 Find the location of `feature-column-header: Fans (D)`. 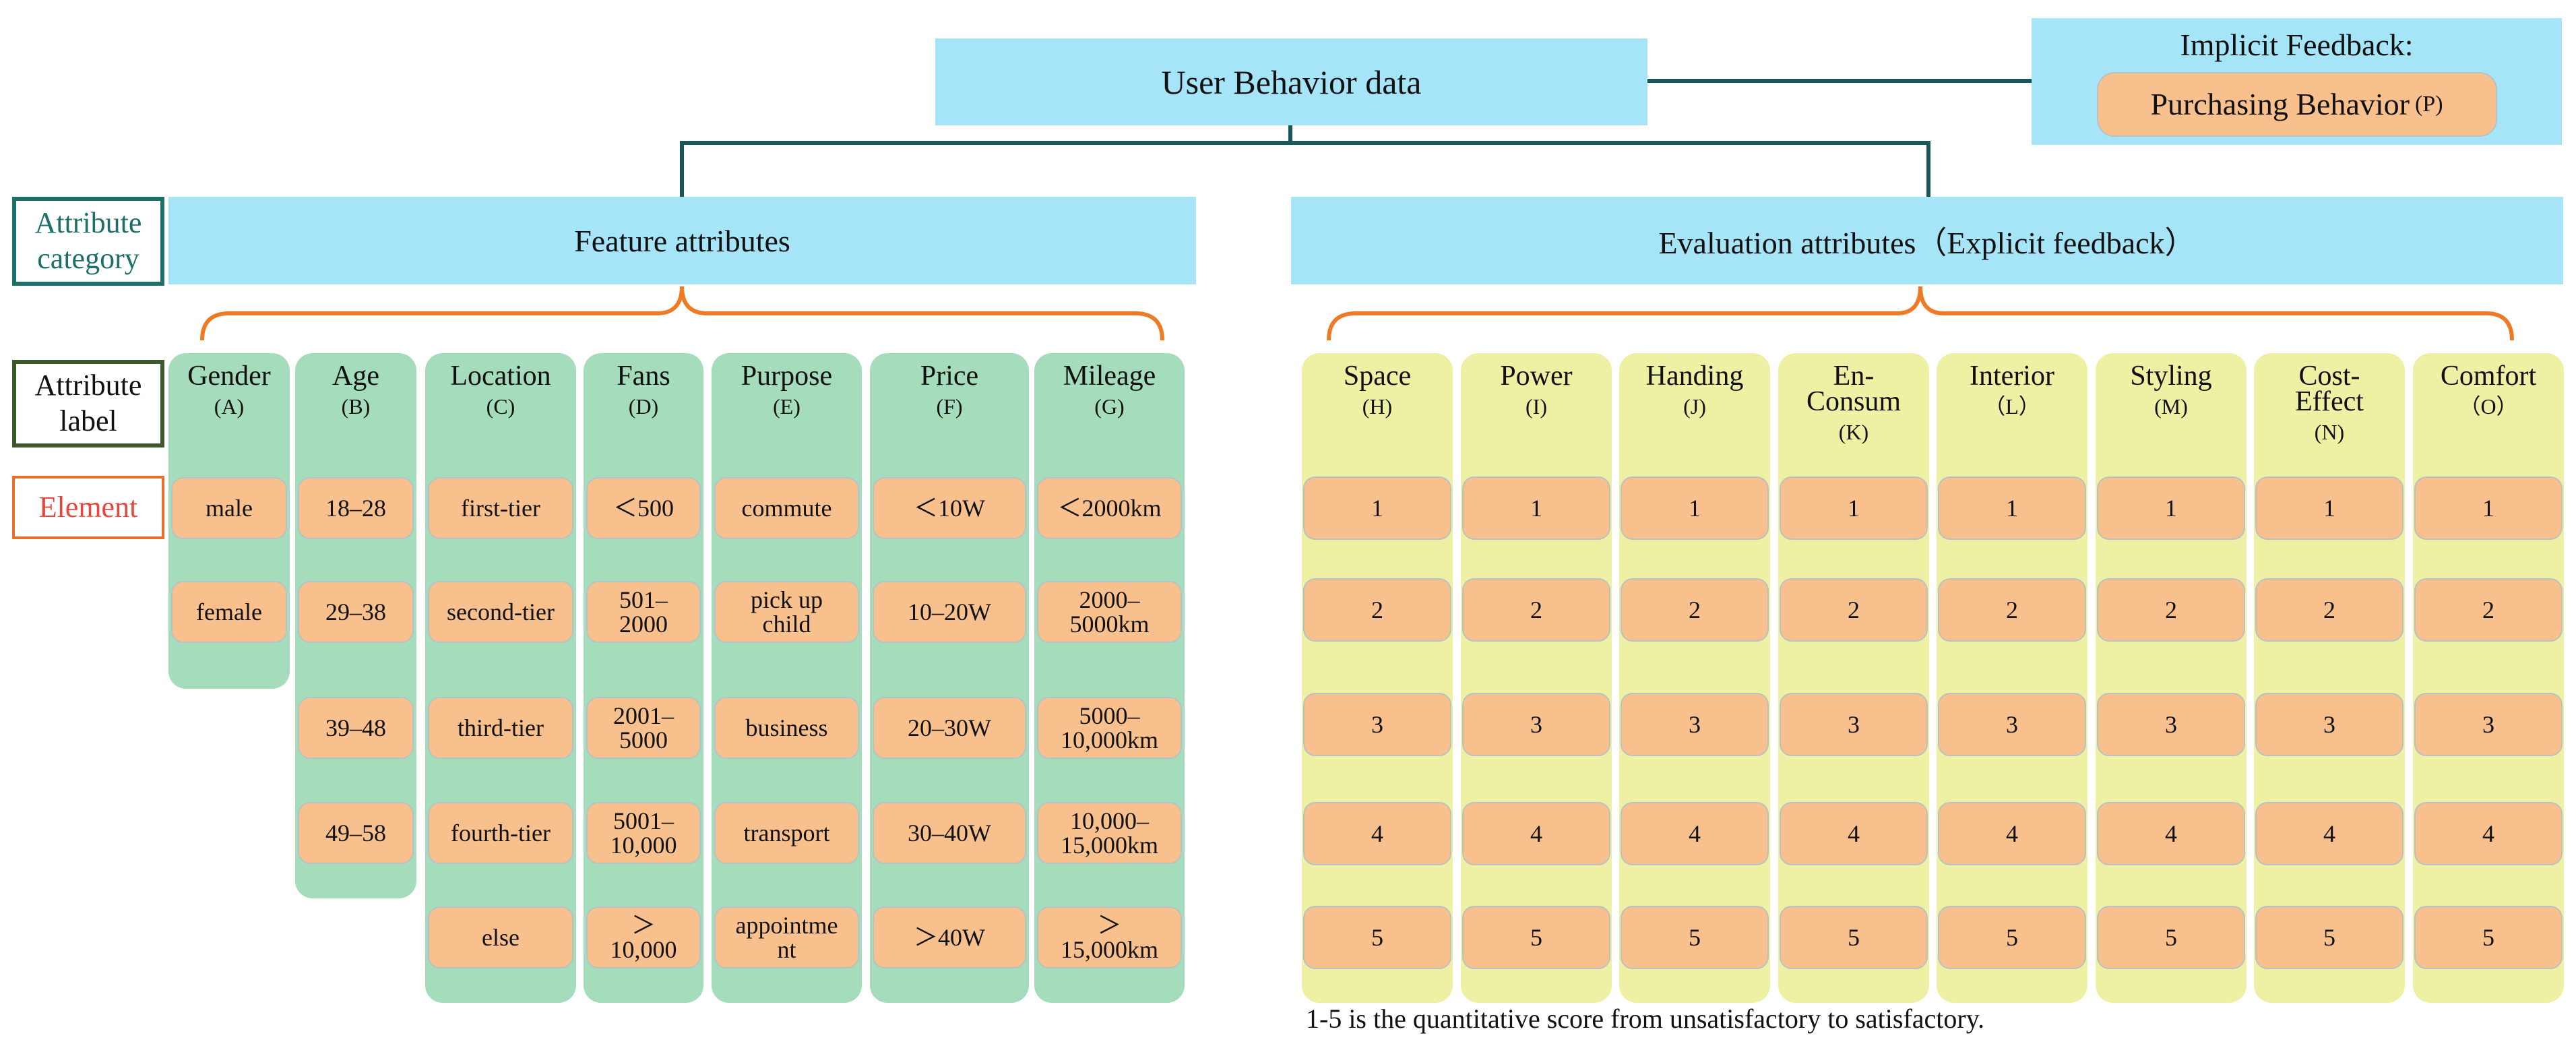

feature-column-header: Fans (D) is located at coordinates (643, 390).